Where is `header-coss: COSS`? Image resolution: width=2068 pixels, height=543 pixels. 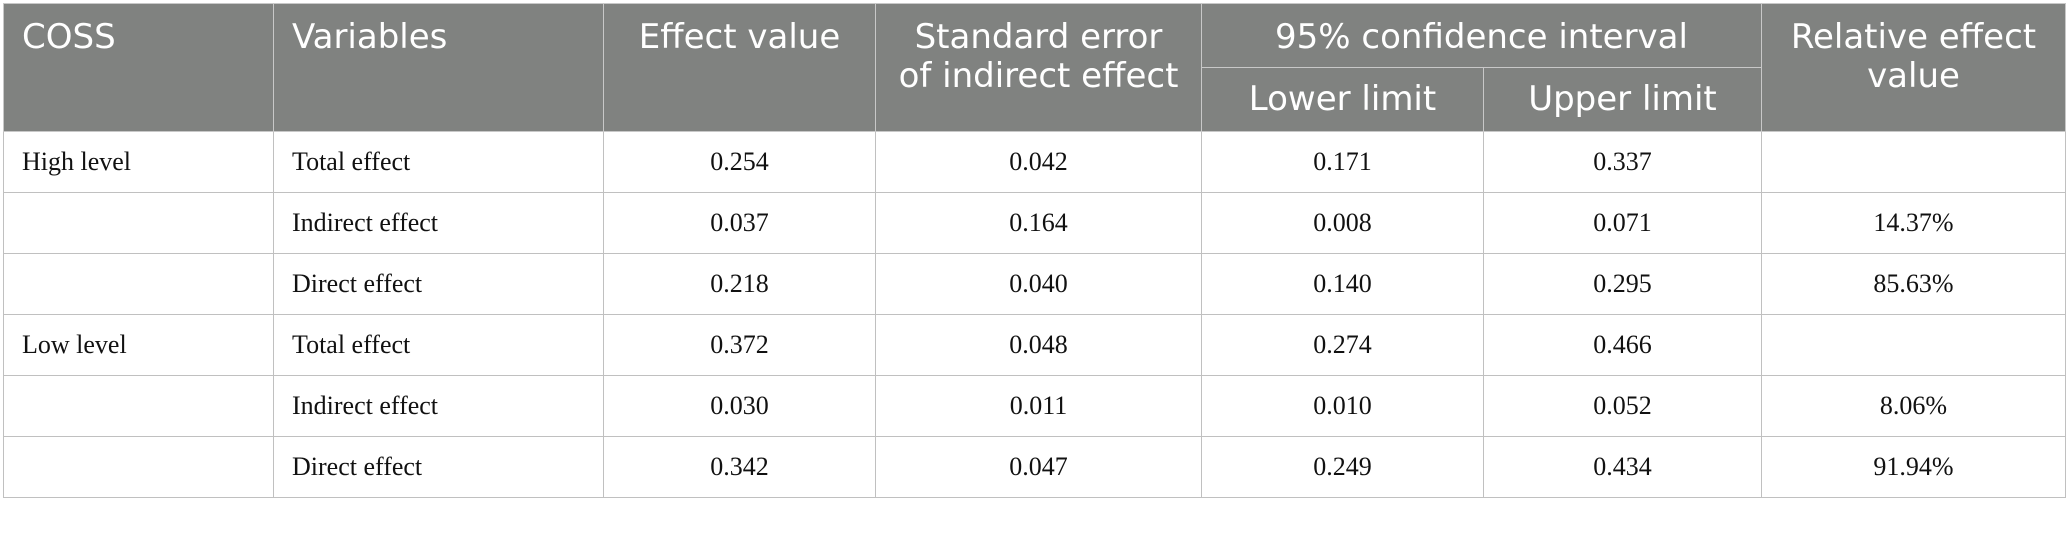 header-coss: COSS is located at coordinates (138, 67).